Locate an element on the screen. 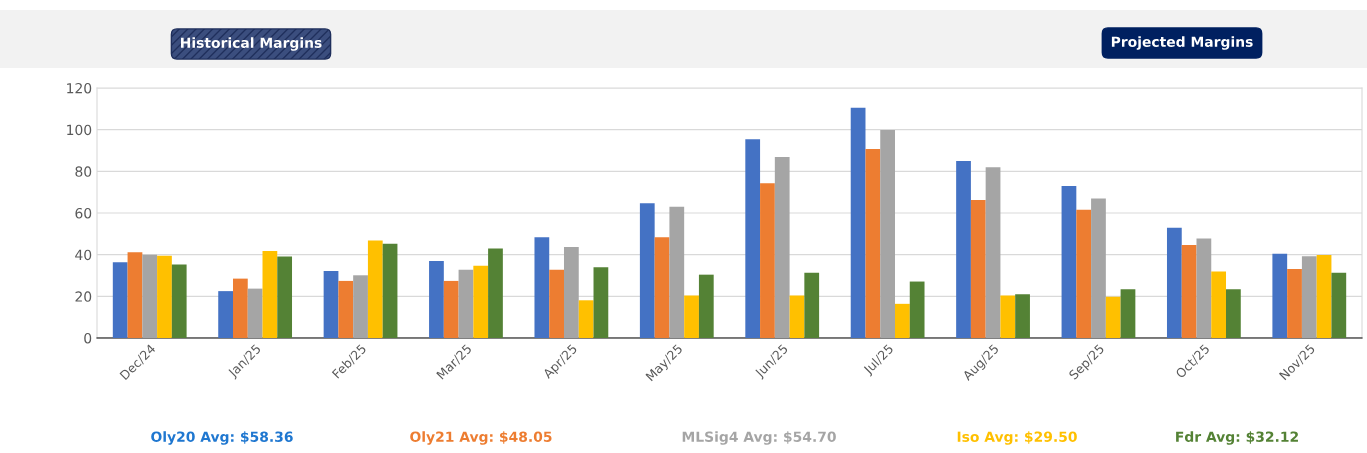 Image resolution: width=1367 pixels, height=453 pixels. text: Iso Avg: $29.50 is located at coordinates (1017, 438).